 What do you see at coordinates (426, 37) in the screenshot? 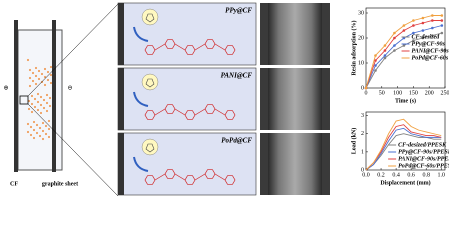
I see `legend-label: CF-desized` at bounding box center [426, 37].